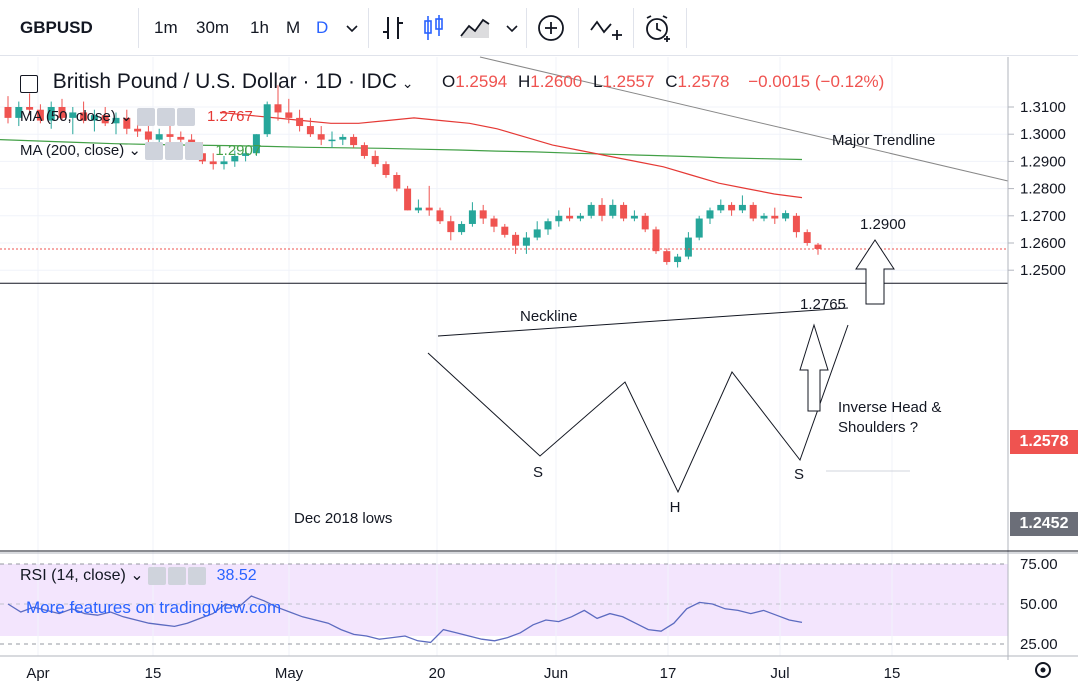  What do you see at coordinates (671, 81) in the screenshot?
I see `close-label: C` at bounding box center [671, 81].